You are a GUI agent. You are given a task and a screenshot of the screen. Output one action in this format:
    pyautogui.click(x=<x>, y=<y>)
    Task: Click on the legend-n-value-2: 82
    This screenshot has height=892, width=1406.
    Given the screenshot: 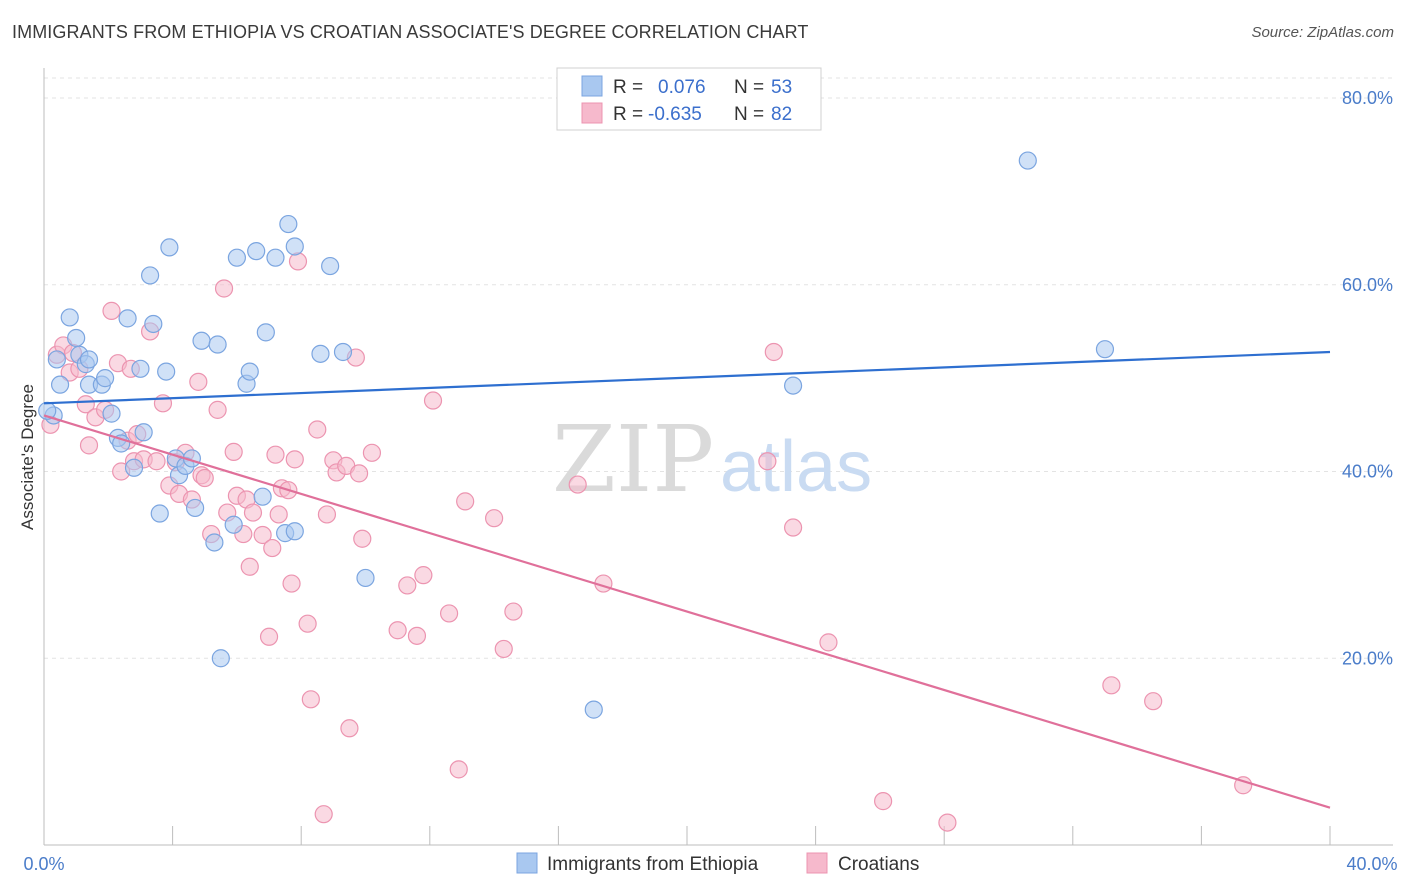 What is the action you would take?
    pyautogui.click(x=781, y=114)
    